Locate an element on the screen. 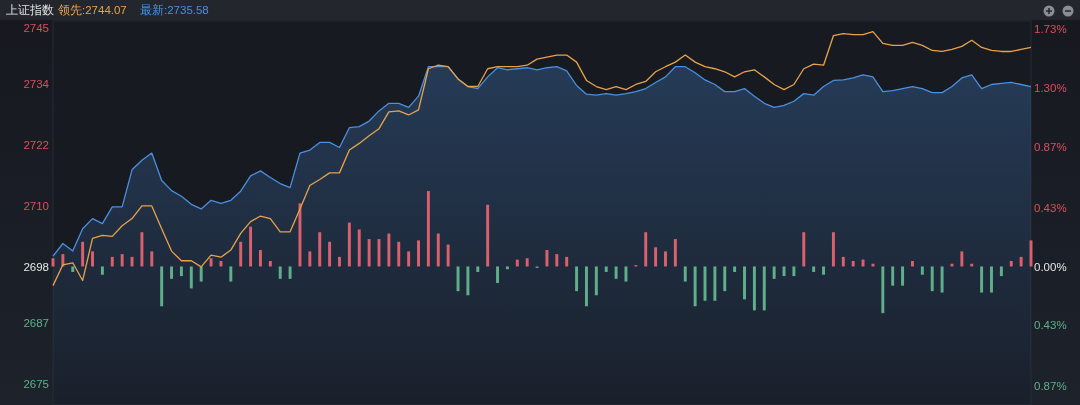  y-tick-label: 2734 is located at coordinates (36, 84).